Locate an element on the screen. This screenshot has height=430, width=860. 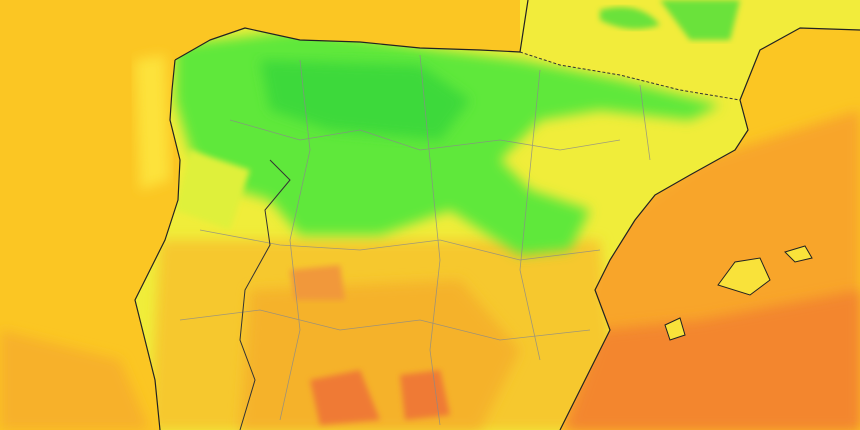
menorca is located at coordinates (798, 254).